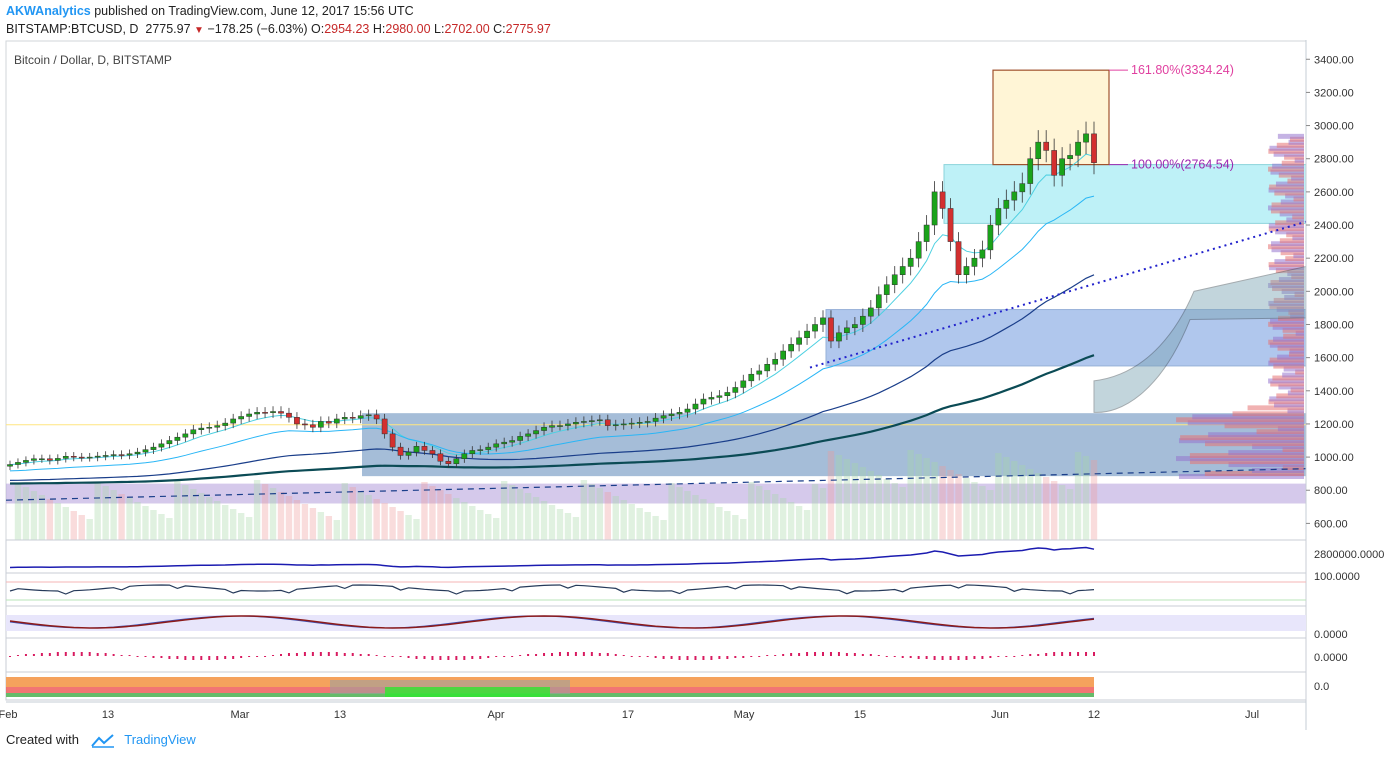 The image size is (1396, 758). Describe the element at coordinates (408, 29) in the screenshot. I see `high-value: 2980.00` at that location.